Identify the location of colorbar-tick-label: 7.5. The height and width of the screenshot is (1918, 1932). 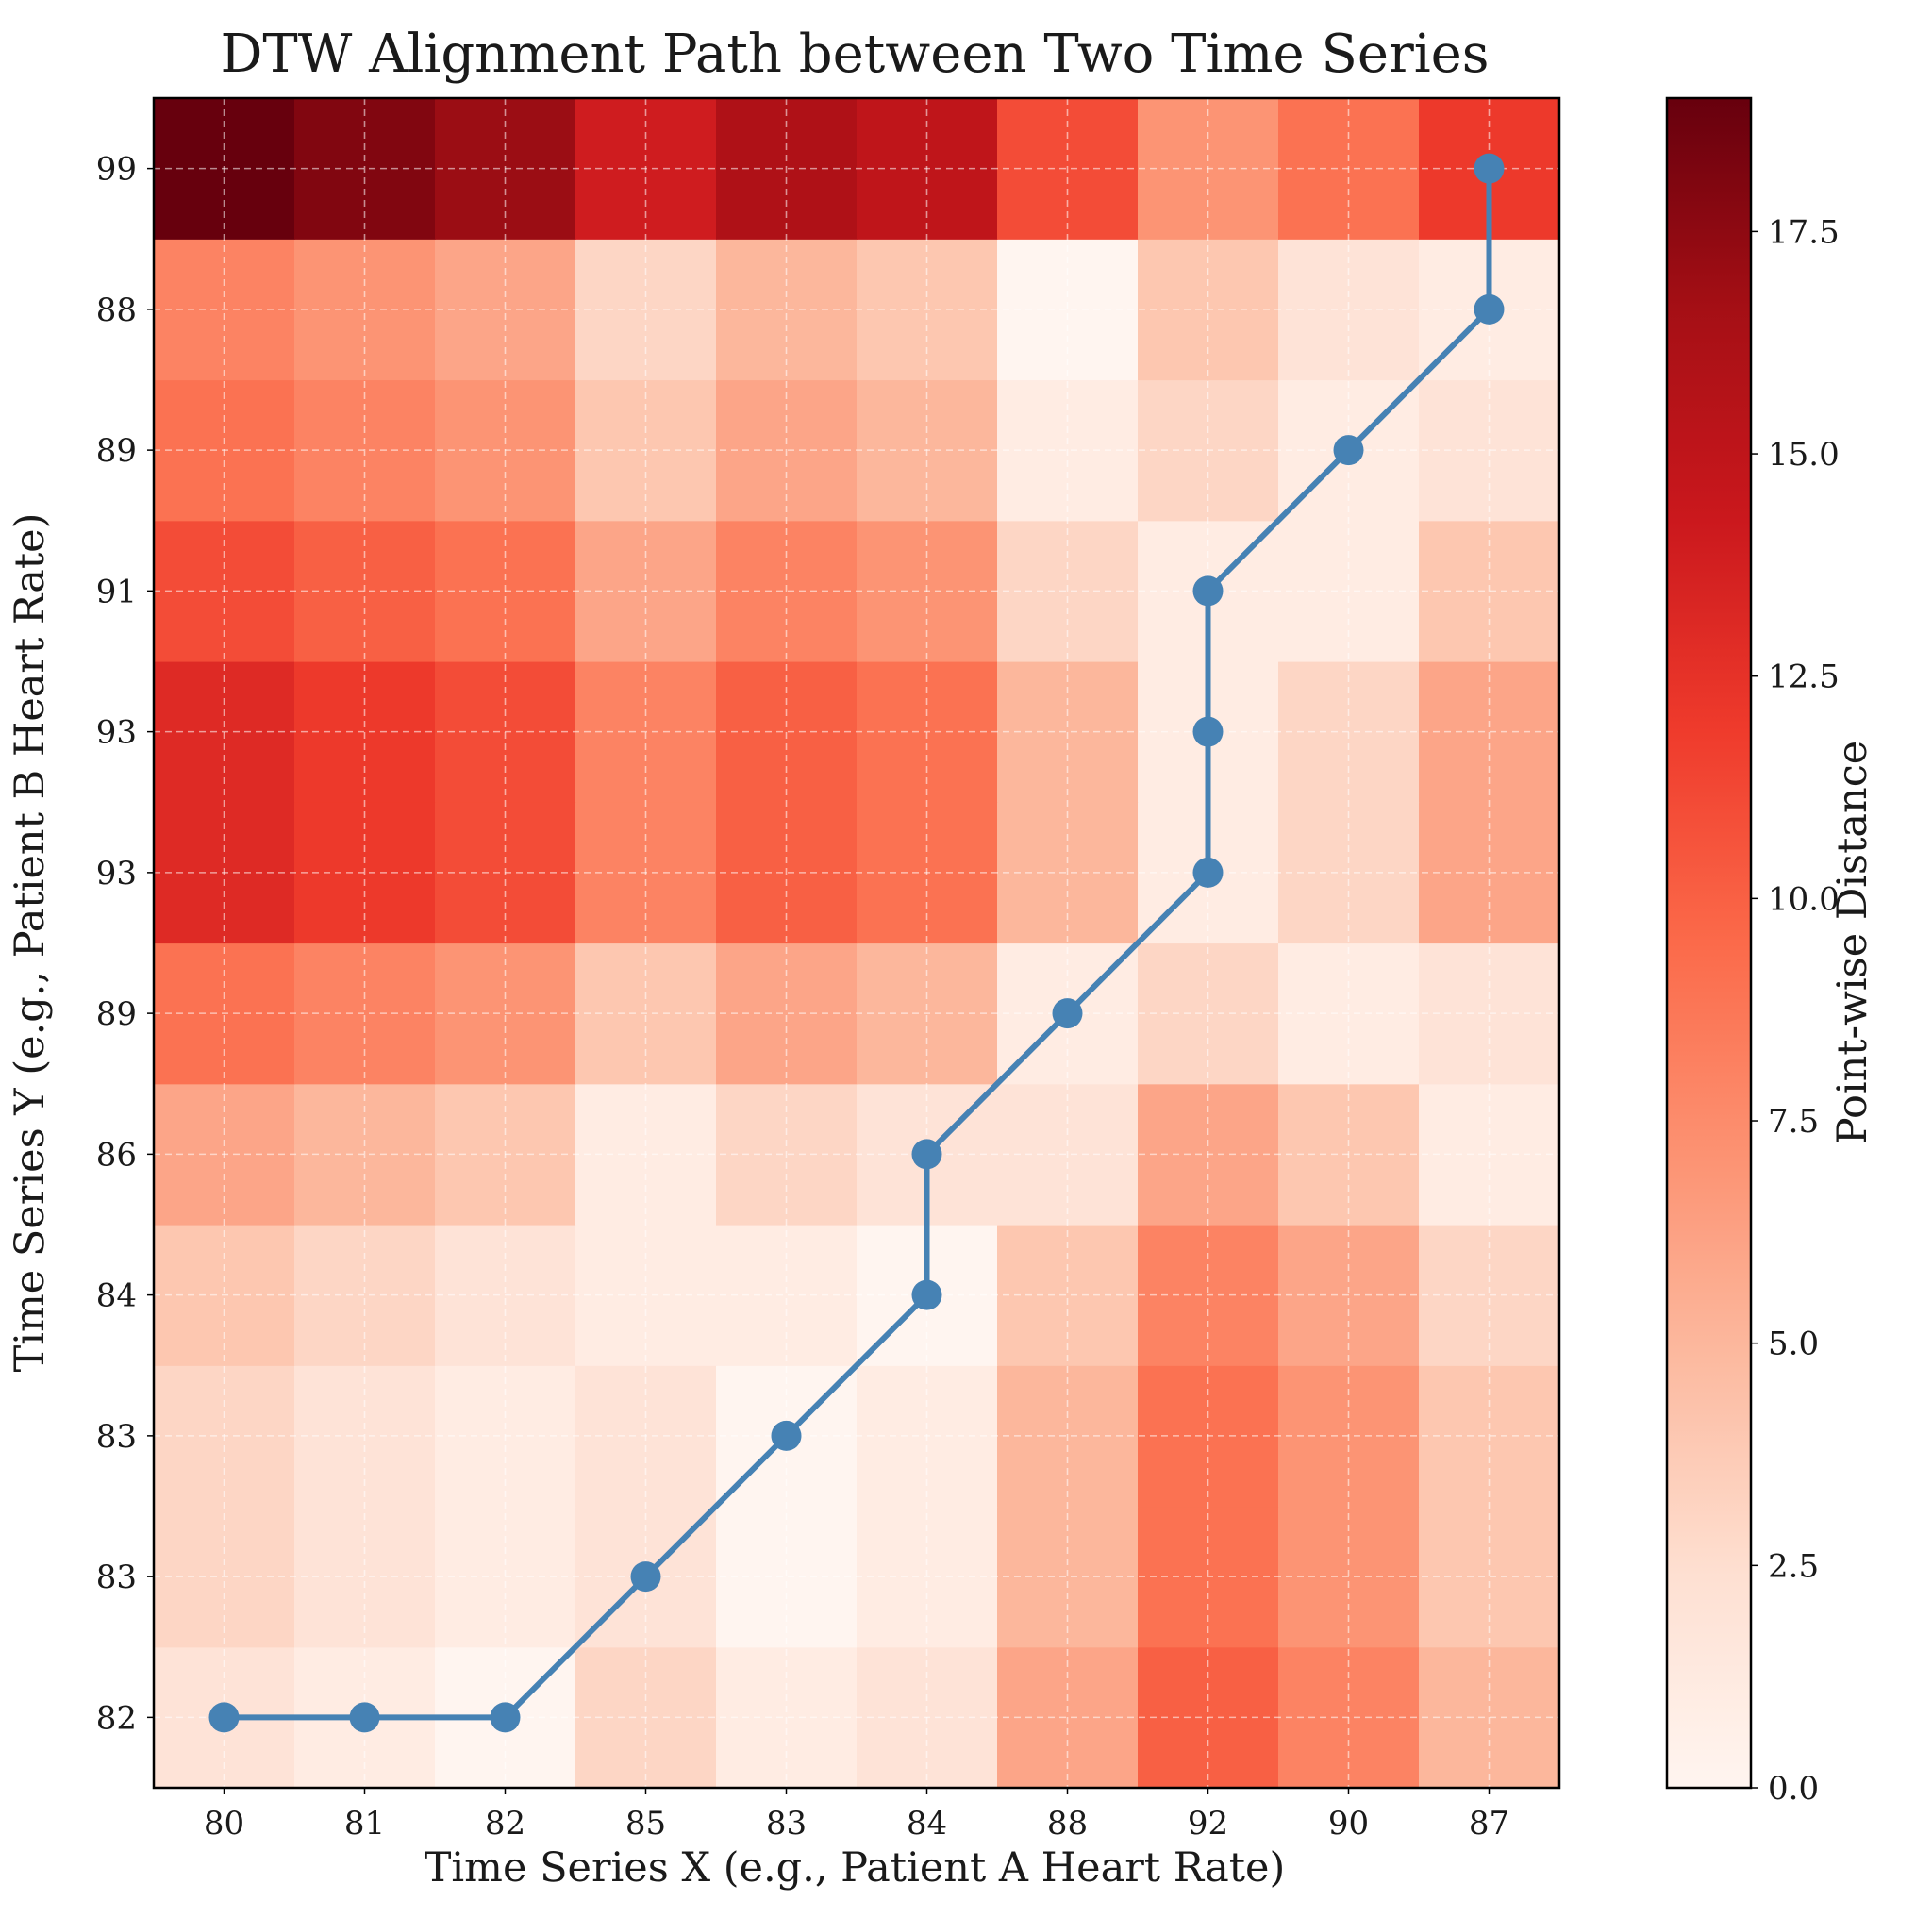
(1794, 1122).